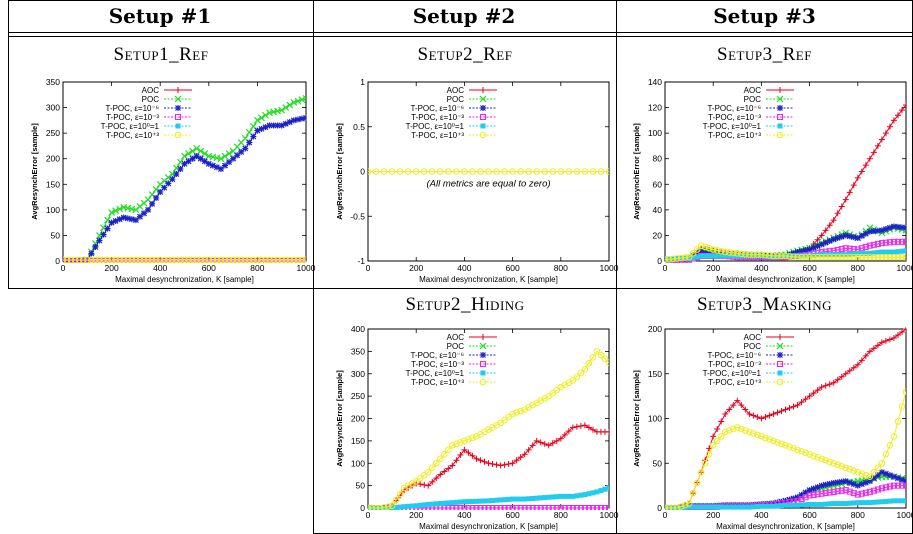 The image size is (913, 534). Describe the element at coordinates (488, 279) in the screenshot. I see `x-axis-label: Maximal desynchronization, K [sample]` at that location.